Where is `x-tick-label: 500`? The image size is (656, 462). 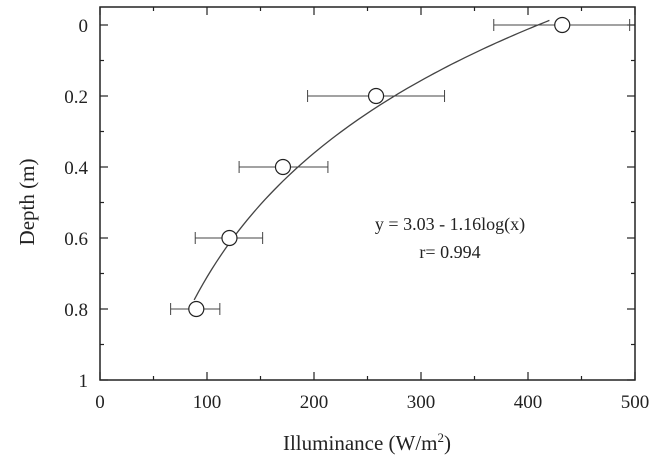
x-tick-label: 500 is located at coordinates (635, 402).